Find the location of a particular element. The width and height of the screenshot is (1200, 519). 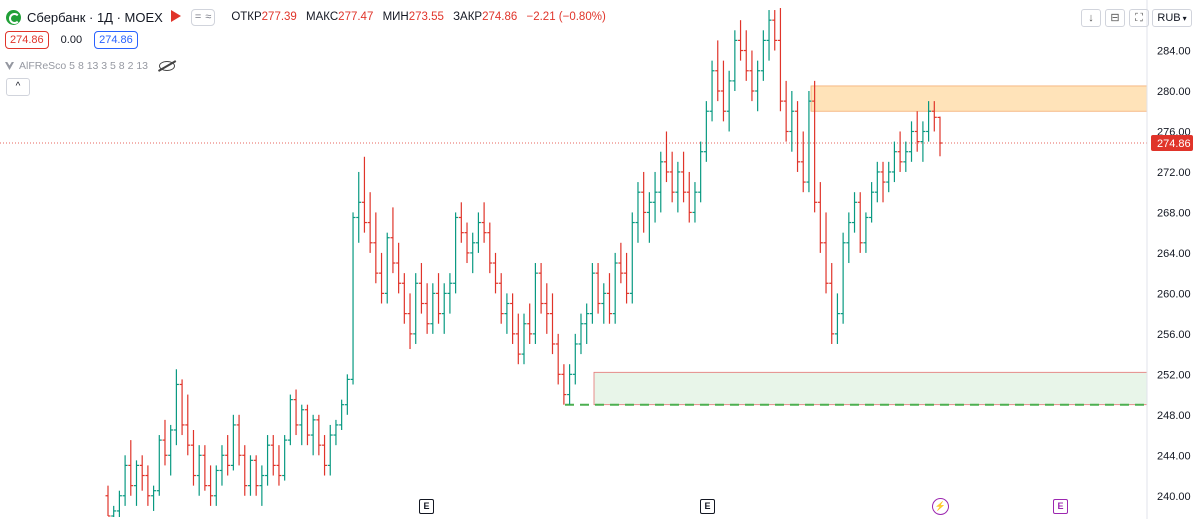

y-tick-label: 240.00 is located at coordinates (1174, 497).